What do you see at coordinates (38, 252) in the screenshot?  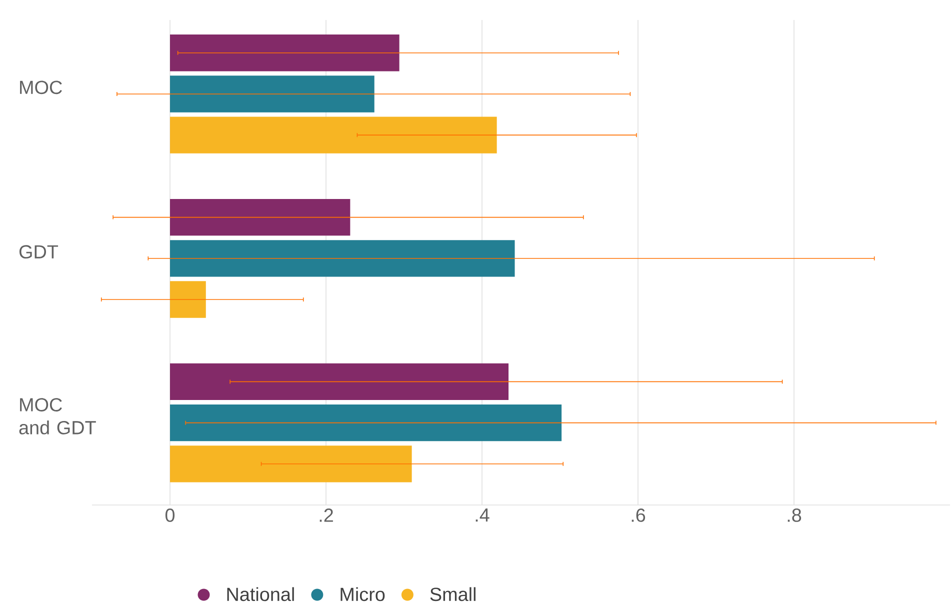 I see `y-tick-label: GDT` at bounding box center [38, 252].